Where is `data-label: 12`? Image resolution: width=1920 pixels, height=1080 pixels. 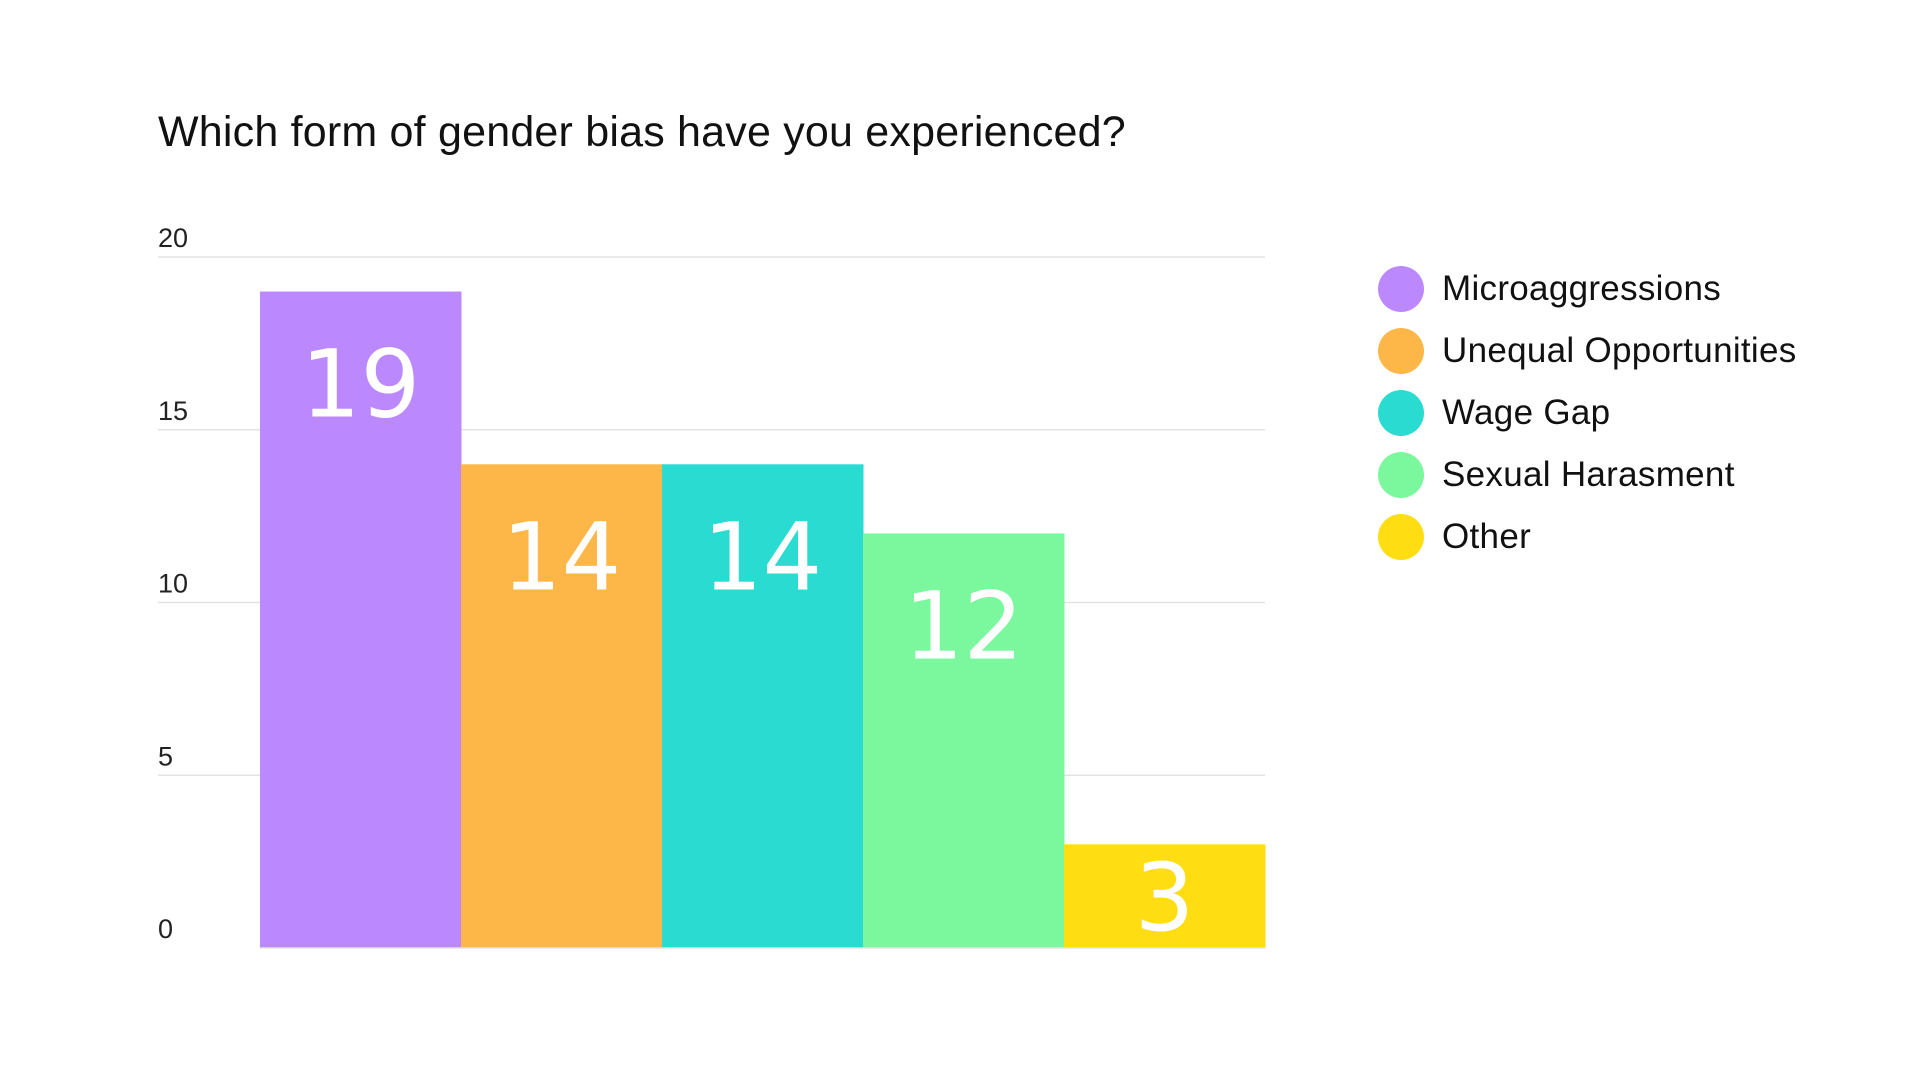
data-label: 12 is located at coordinates (964, 626).